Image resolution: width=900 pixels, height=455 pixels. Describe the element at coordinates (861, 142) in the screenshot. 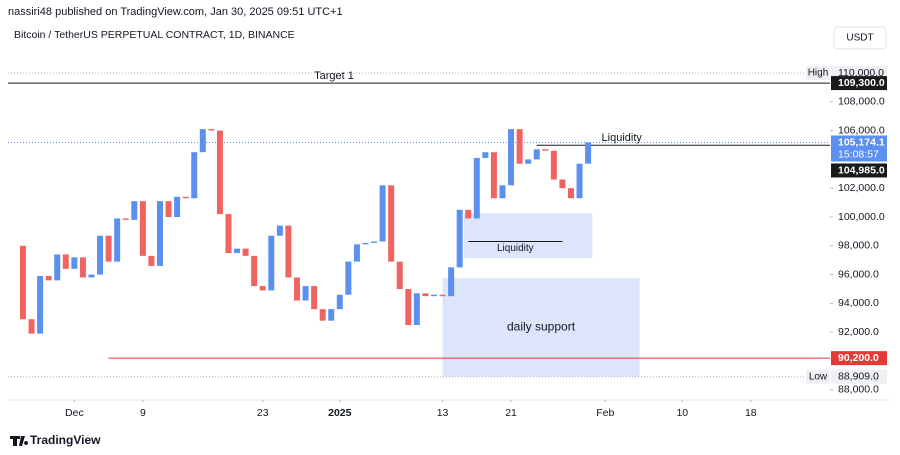

I see `price-label: 105,174.1` at that location.